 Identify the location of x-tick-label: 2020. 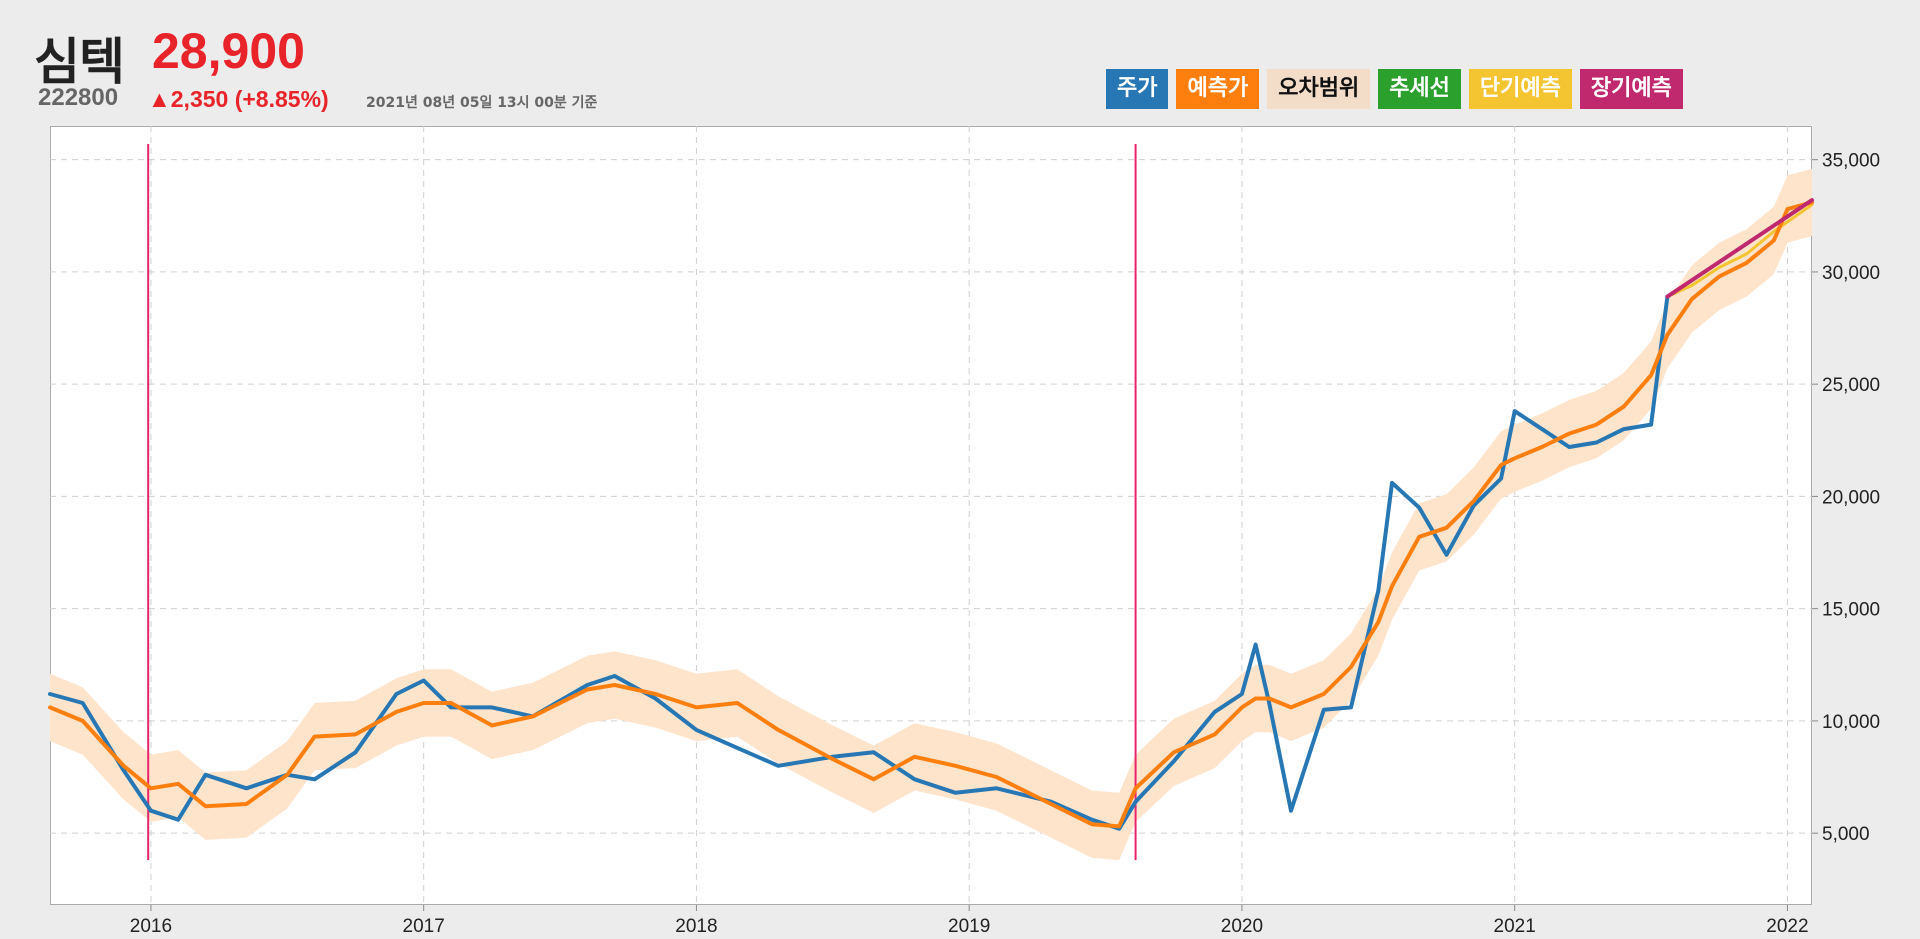
(1242, 926).